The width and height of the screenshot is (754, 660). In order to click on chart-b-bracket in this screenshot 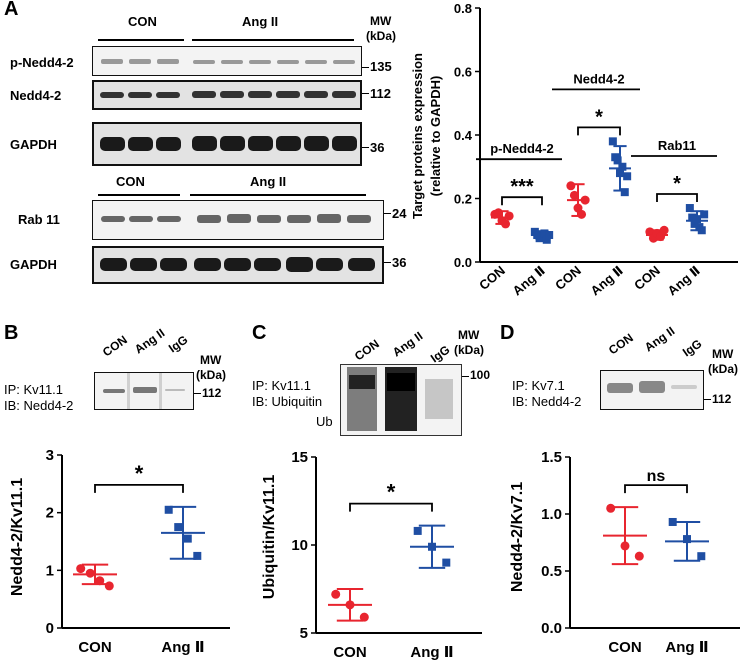, I will do `click(139, 488)`.